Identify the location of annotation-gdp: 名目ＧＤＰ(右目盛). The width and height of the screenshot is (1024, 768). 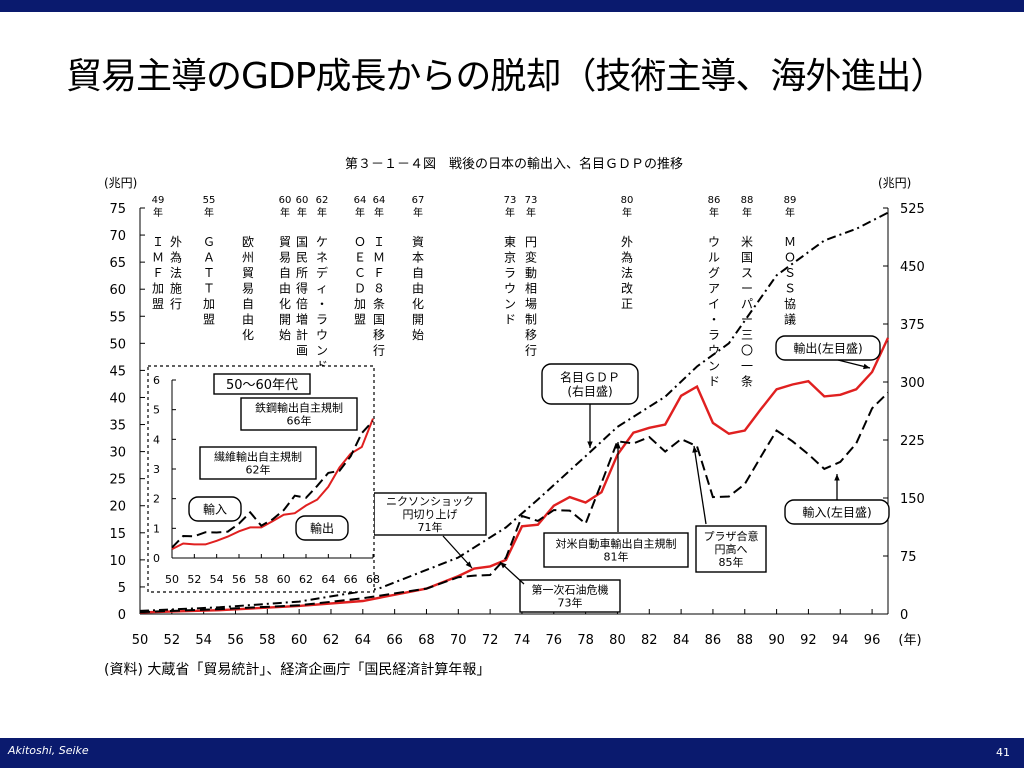
(590, 384).